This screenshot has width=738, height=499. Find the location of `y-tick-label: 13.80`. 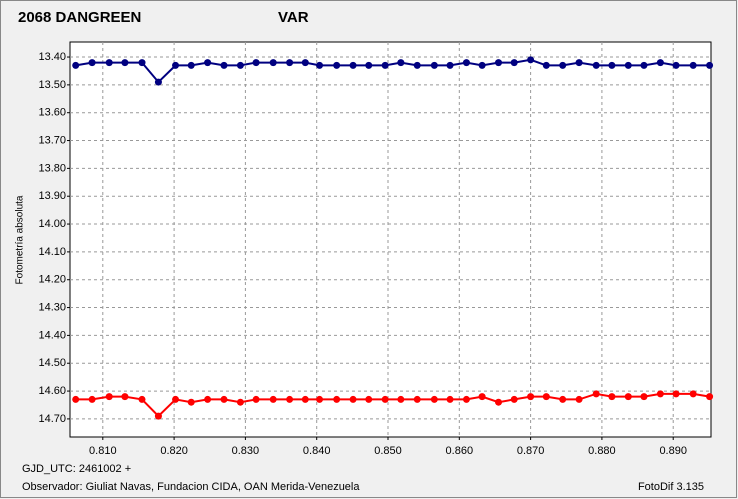

y-tick-label: 13.80 is located at coordinates (52, 168).